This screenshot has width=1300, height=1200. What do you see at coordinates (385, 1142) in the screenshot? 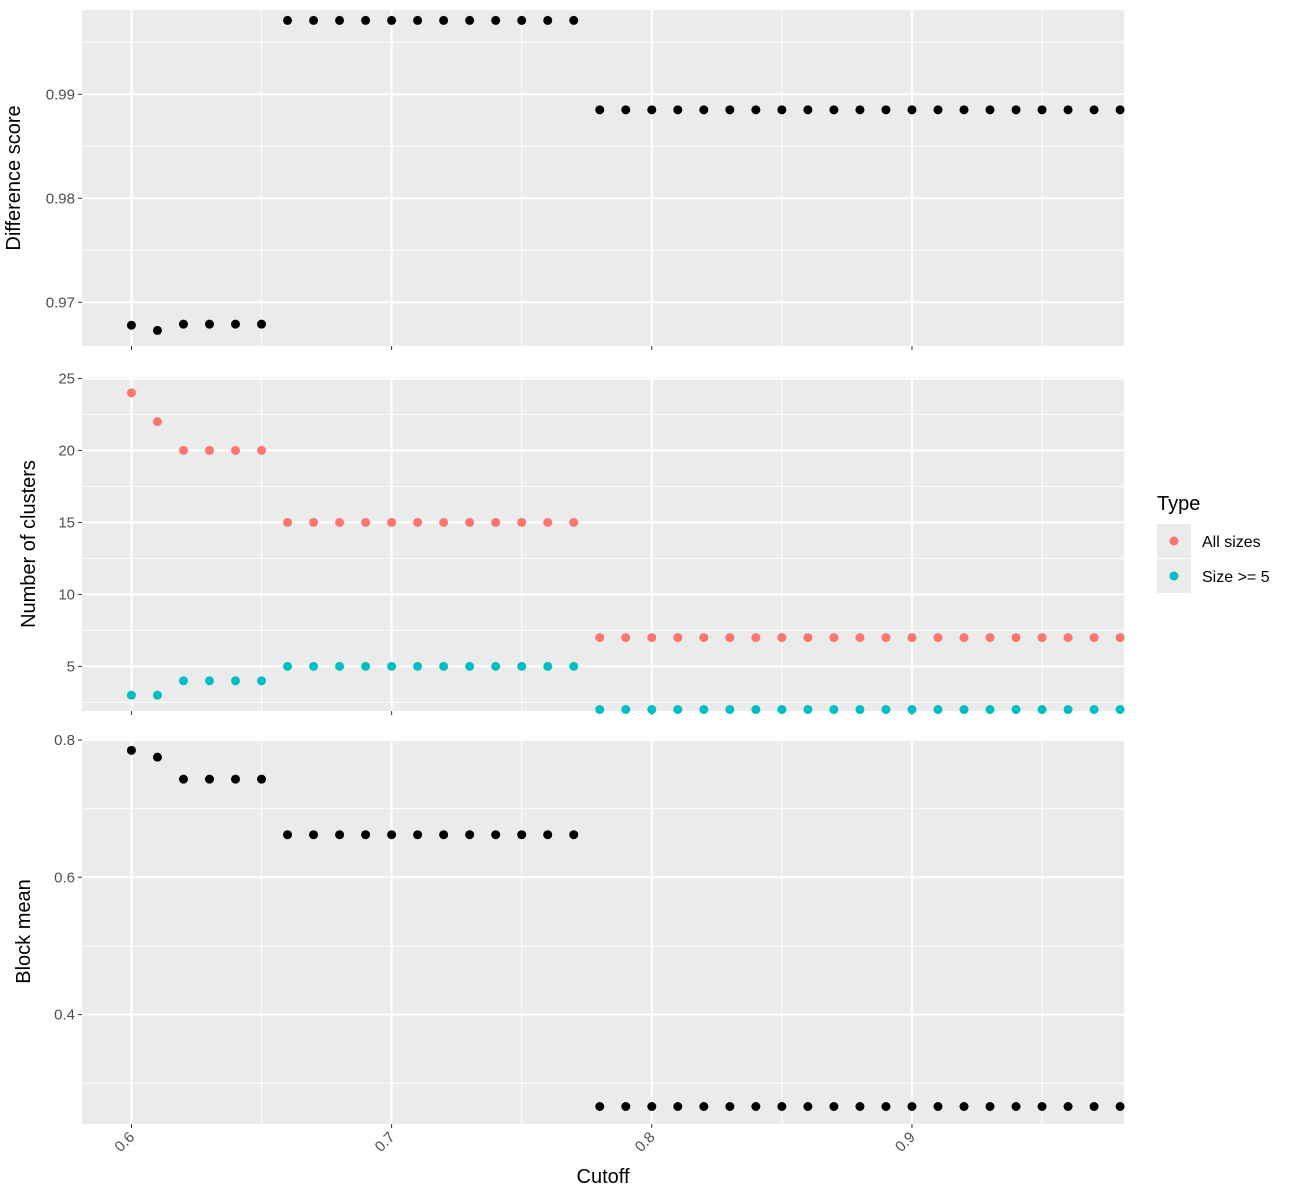
I see `x-tick-label: 0.7` at bounding box center [385, 1142].